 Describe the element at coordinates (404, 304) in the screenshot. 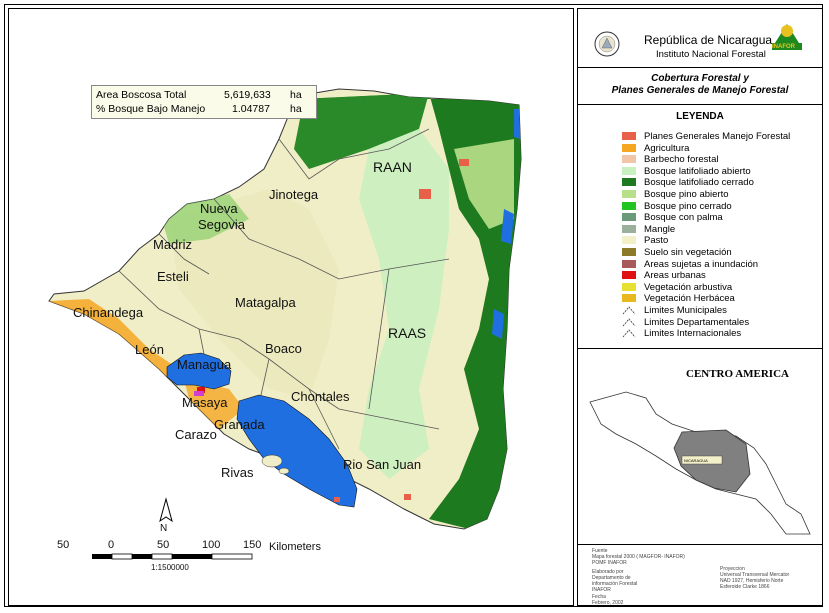

I see `forest-abierto-region` at that location.